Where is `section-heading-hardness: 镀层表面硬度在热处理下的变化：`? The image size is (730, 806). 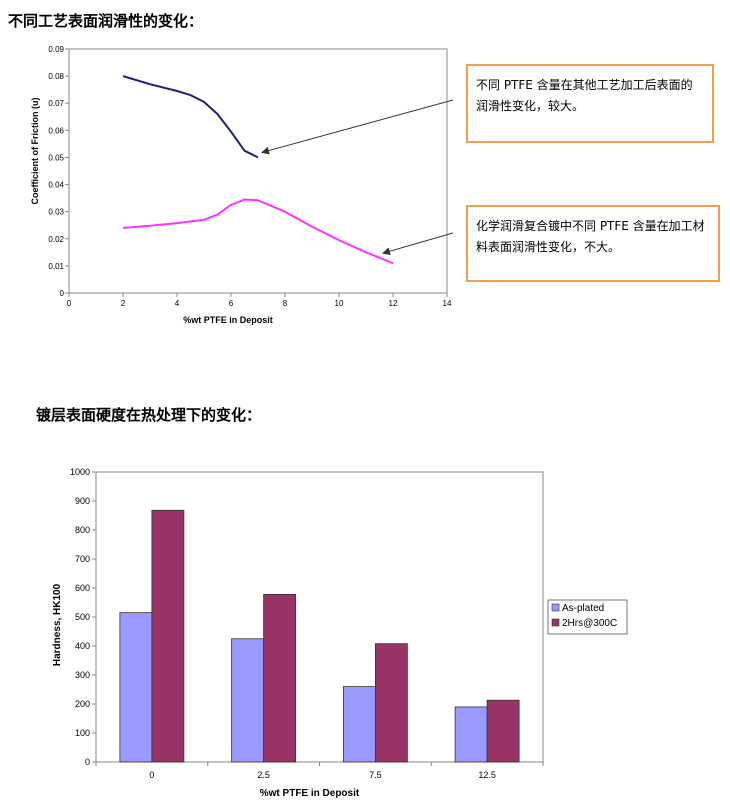
section-heading-hardness: 镀层表面硬度在热处理下的变化： is located at coordinates (149, 415).